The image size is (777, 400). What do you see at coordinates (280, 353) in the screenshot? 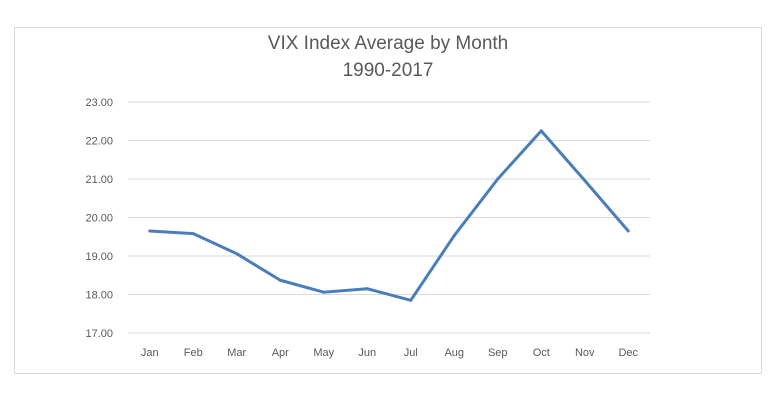
I see `x-tick-label: Apr` at bounding box center [280, 353].